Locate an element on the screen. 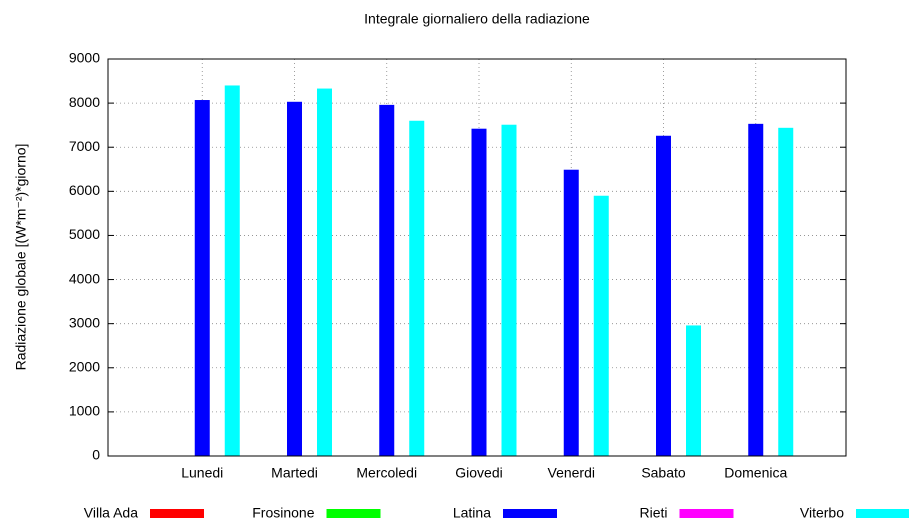 The width and height of the screenshot is (909, 521). y-tick-label: 3000 is located at coordinates (84, 322).